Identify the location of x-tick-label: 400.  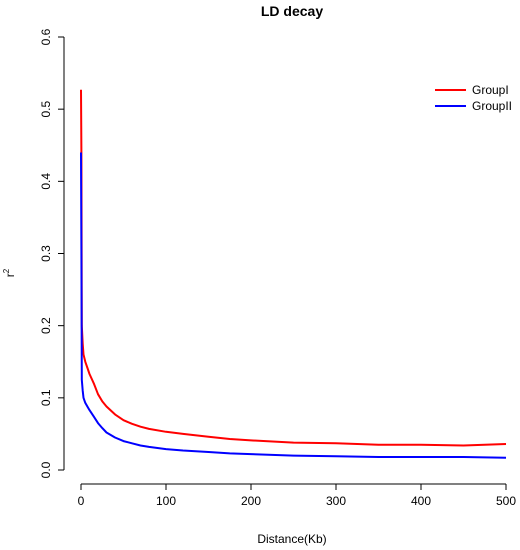
(421, 501).